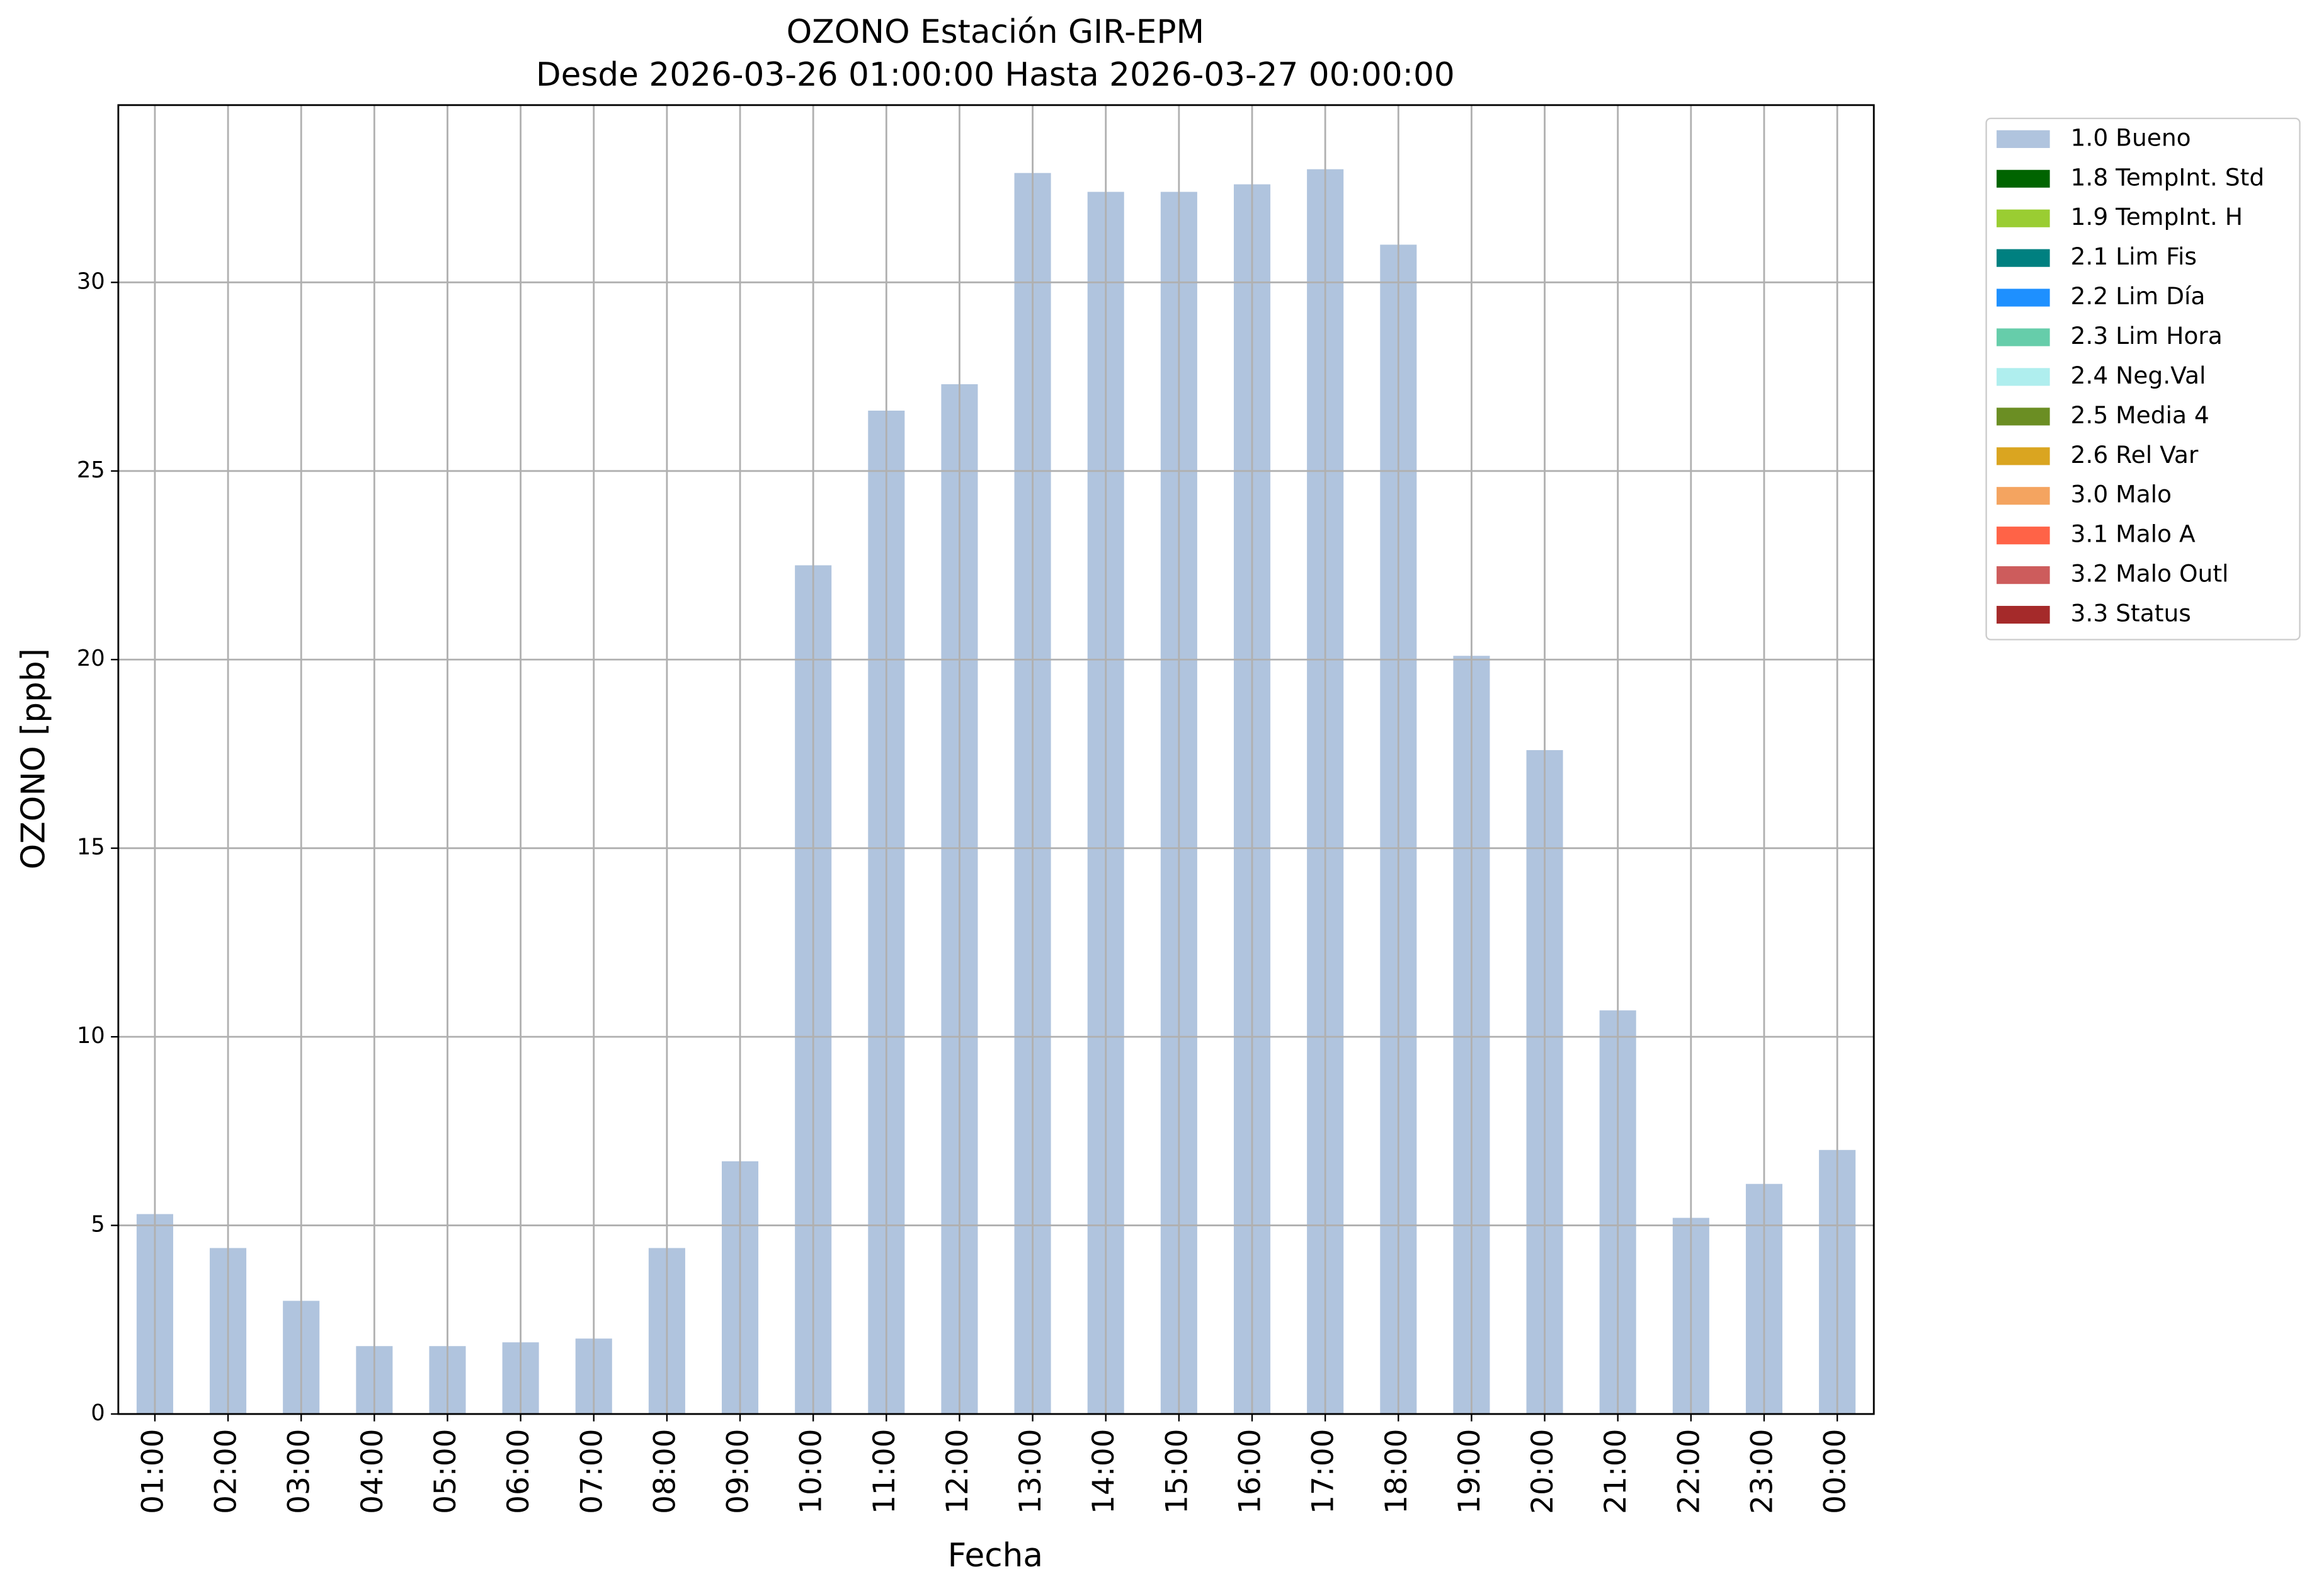 This screenshot has width=2319, height=1596. What do you see at coordinates (2131, 137) in the screenshot?
I see `legend-label: 1.0 Bueno` at bounding box center [2131, 137].